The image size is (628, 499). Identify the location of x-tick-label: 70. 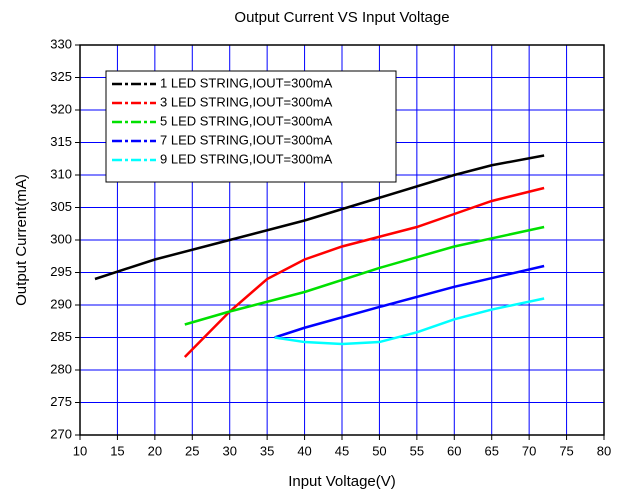
(529, 450).